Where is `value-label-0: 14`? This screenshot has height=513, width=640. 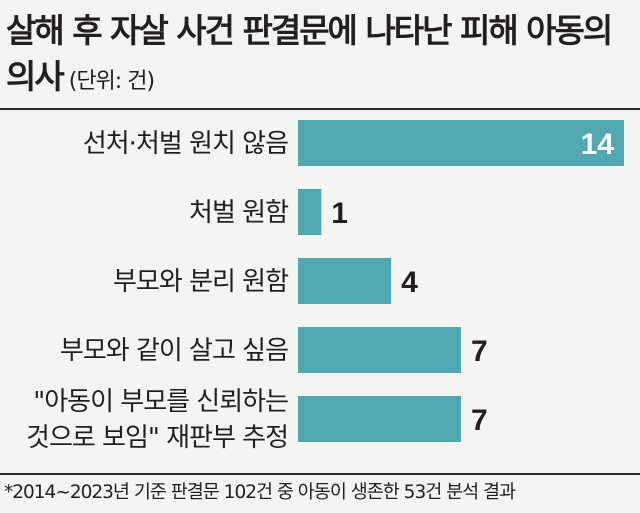 value-label-0: 14 is located at coordinates (598, 144).